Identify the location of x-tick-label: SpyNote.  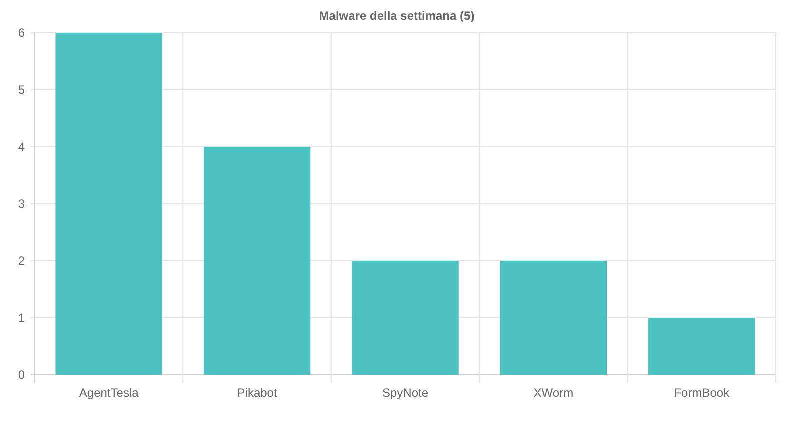
(405, 393).